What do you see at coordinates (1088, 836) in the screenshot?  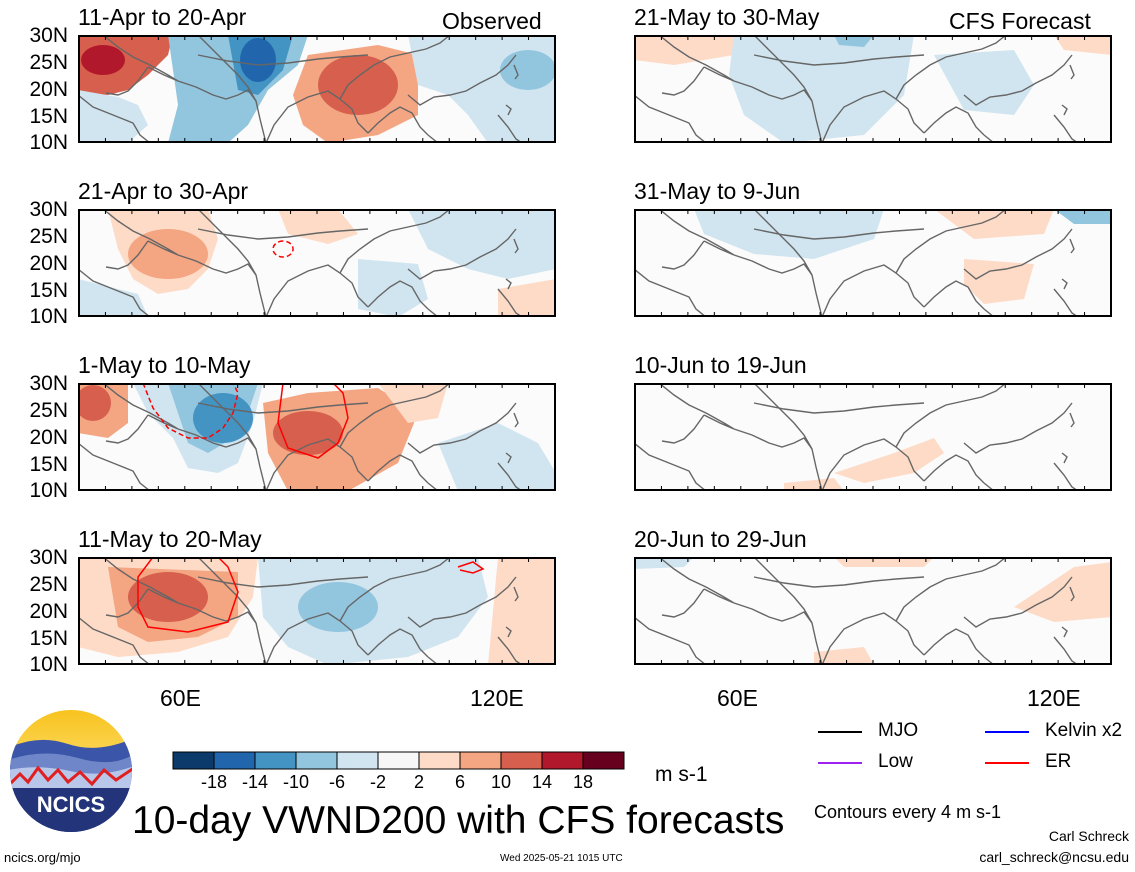 I see `author-name: Carl Schreck` at bounding box center [1088, 836].